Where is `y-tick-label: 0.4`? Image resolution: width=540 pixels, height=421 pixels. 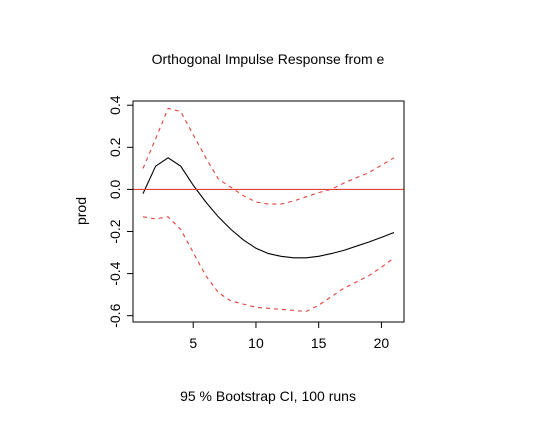 y-tick-label: 0.4 is located at coordinates (115, 105).